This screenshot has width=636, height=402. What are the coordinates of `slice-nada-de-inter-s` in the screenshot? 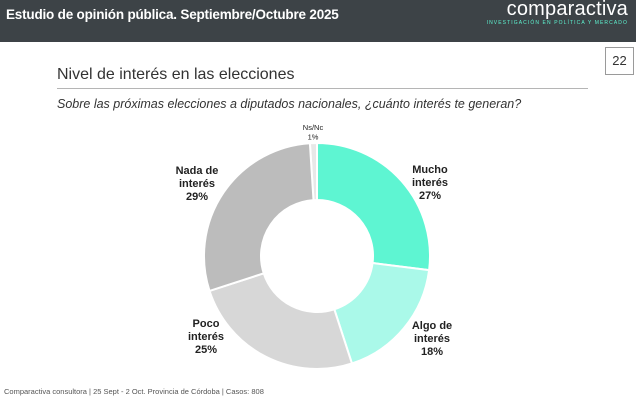 It's located at (259, 217).